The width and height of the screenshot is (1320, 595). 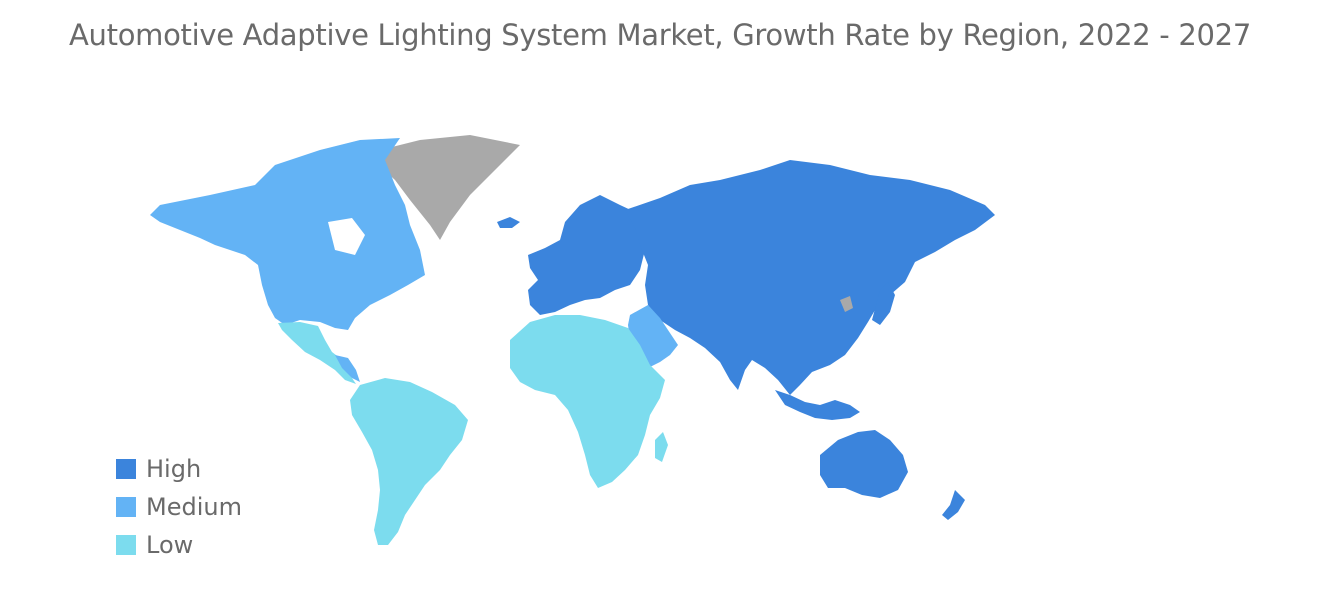 What do you see at coordinates (450, 187) in the screenshot?
I see `region-greenland` at bounding box center [450, 187].